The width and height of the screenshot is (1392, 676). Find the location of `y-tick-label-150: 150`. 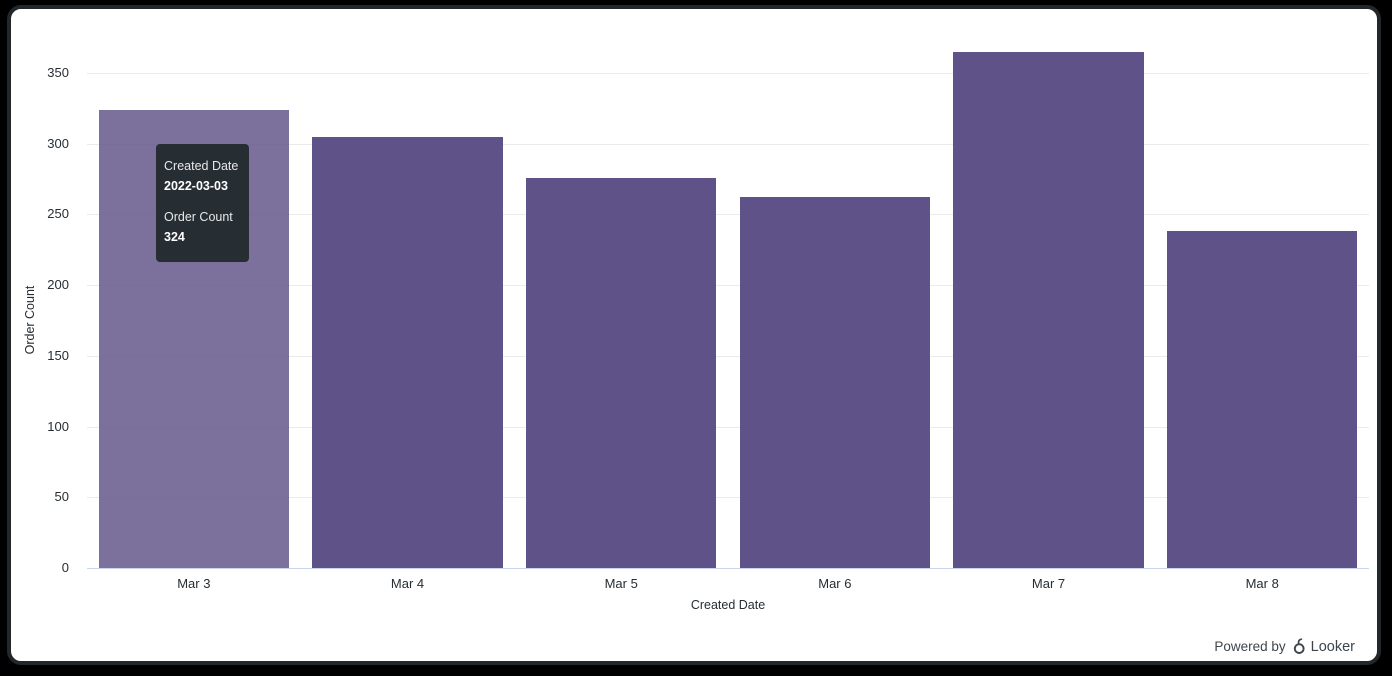

y-tick-label-150: 150 is located at coordinates (58, 355).